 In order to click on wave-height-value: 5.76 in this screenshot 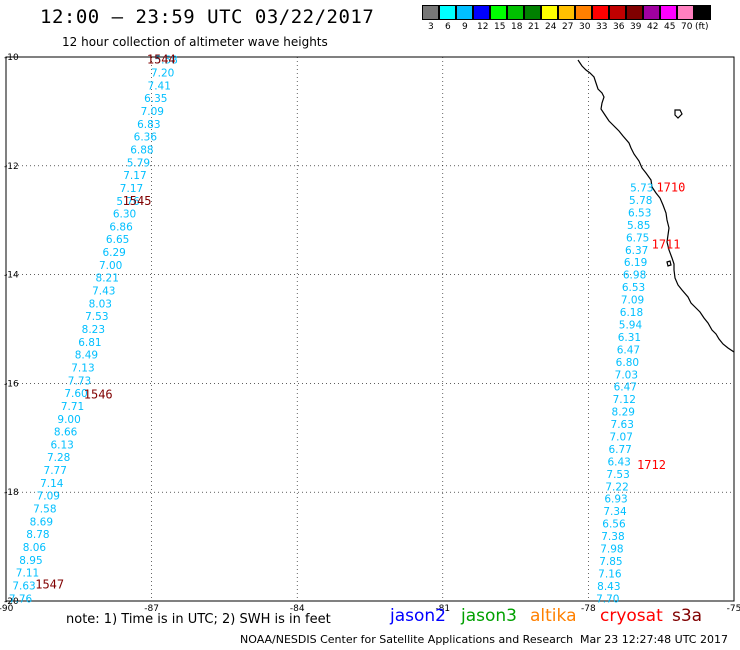, I will do `click(128, 202)`.